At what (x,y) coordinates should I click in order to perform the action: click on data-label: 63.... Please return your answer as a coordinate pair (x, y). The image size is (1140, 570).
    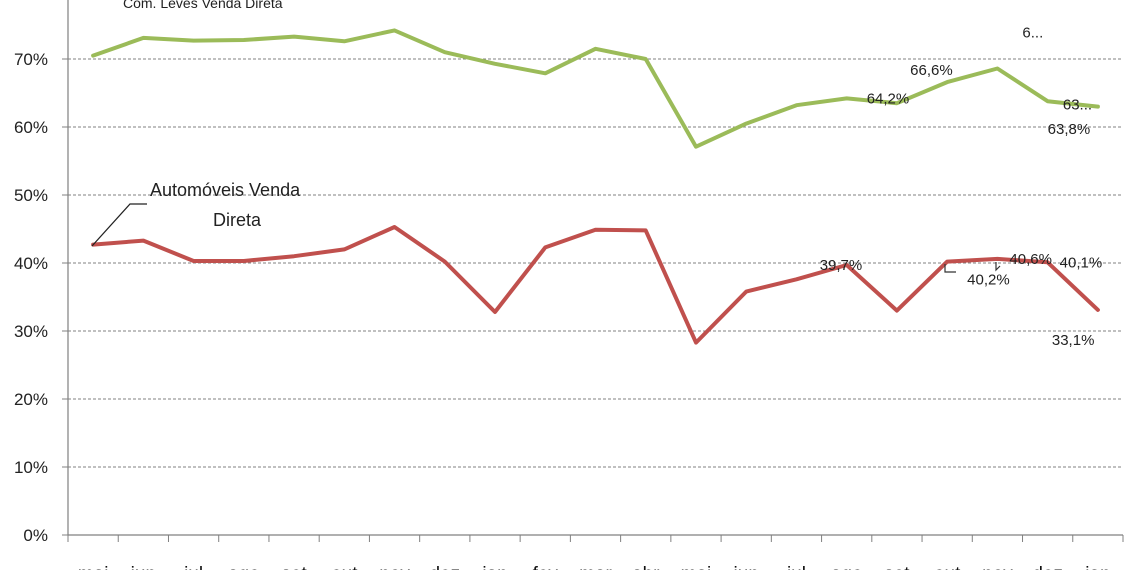
    Looking at the image, I should click on (1077, 105).